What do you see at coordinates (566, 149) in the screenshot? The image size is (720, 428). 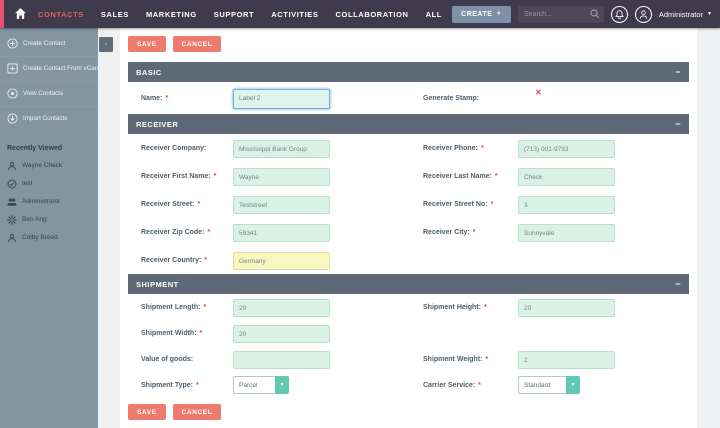 I see `receiver-phone-input` at bounding box center [566, 149].